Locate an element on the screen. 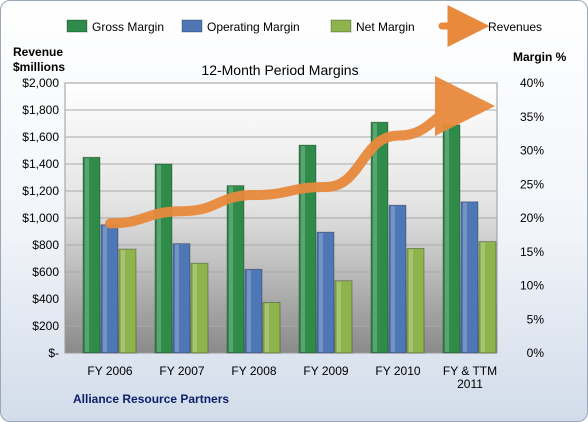 This screenshot has width=588, height=422. left-tick-label: $400 is located at coordinates (45, 299).